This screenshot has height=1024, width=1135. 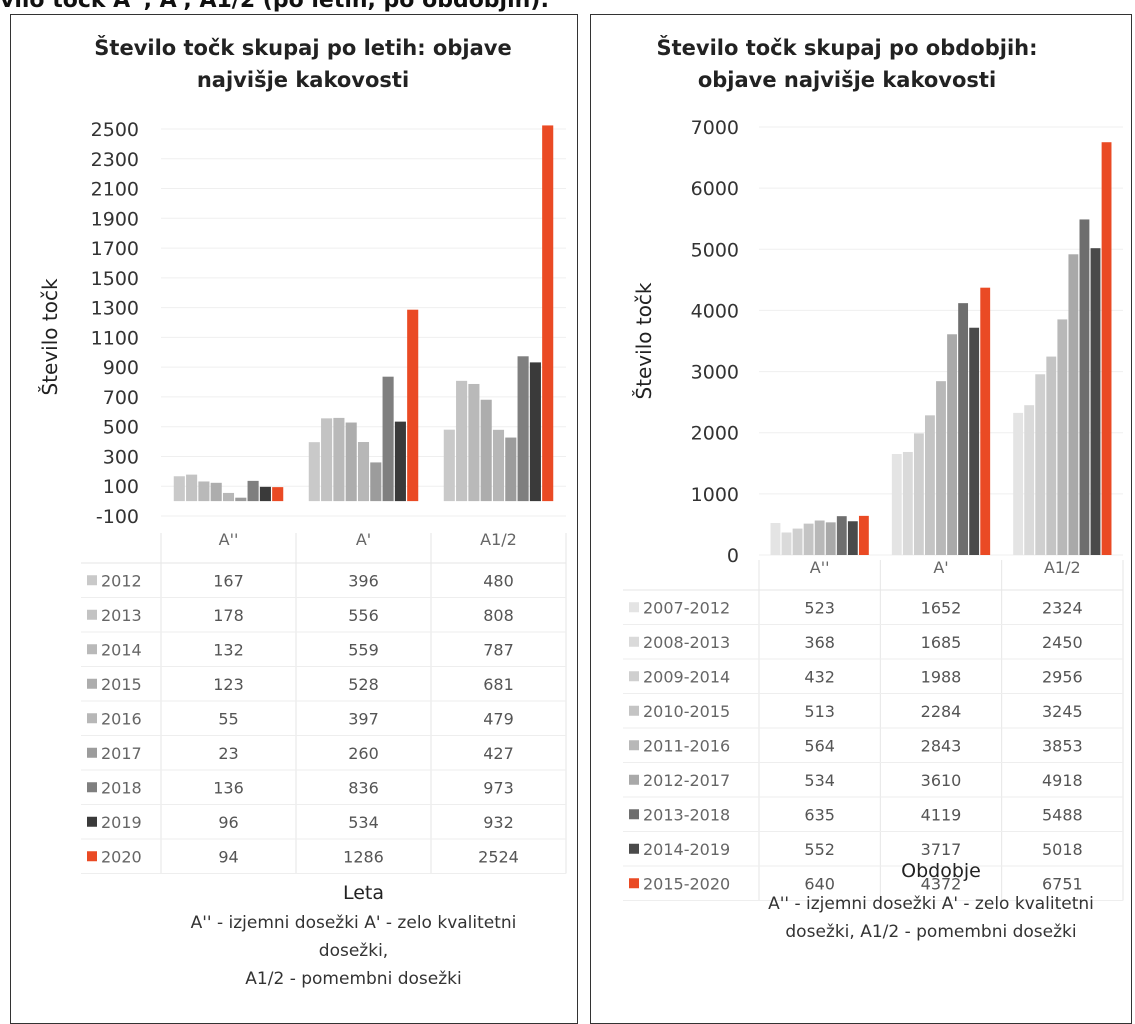 I want to click on legend-key-label: 2008-2013, so click(x=686, y=642).